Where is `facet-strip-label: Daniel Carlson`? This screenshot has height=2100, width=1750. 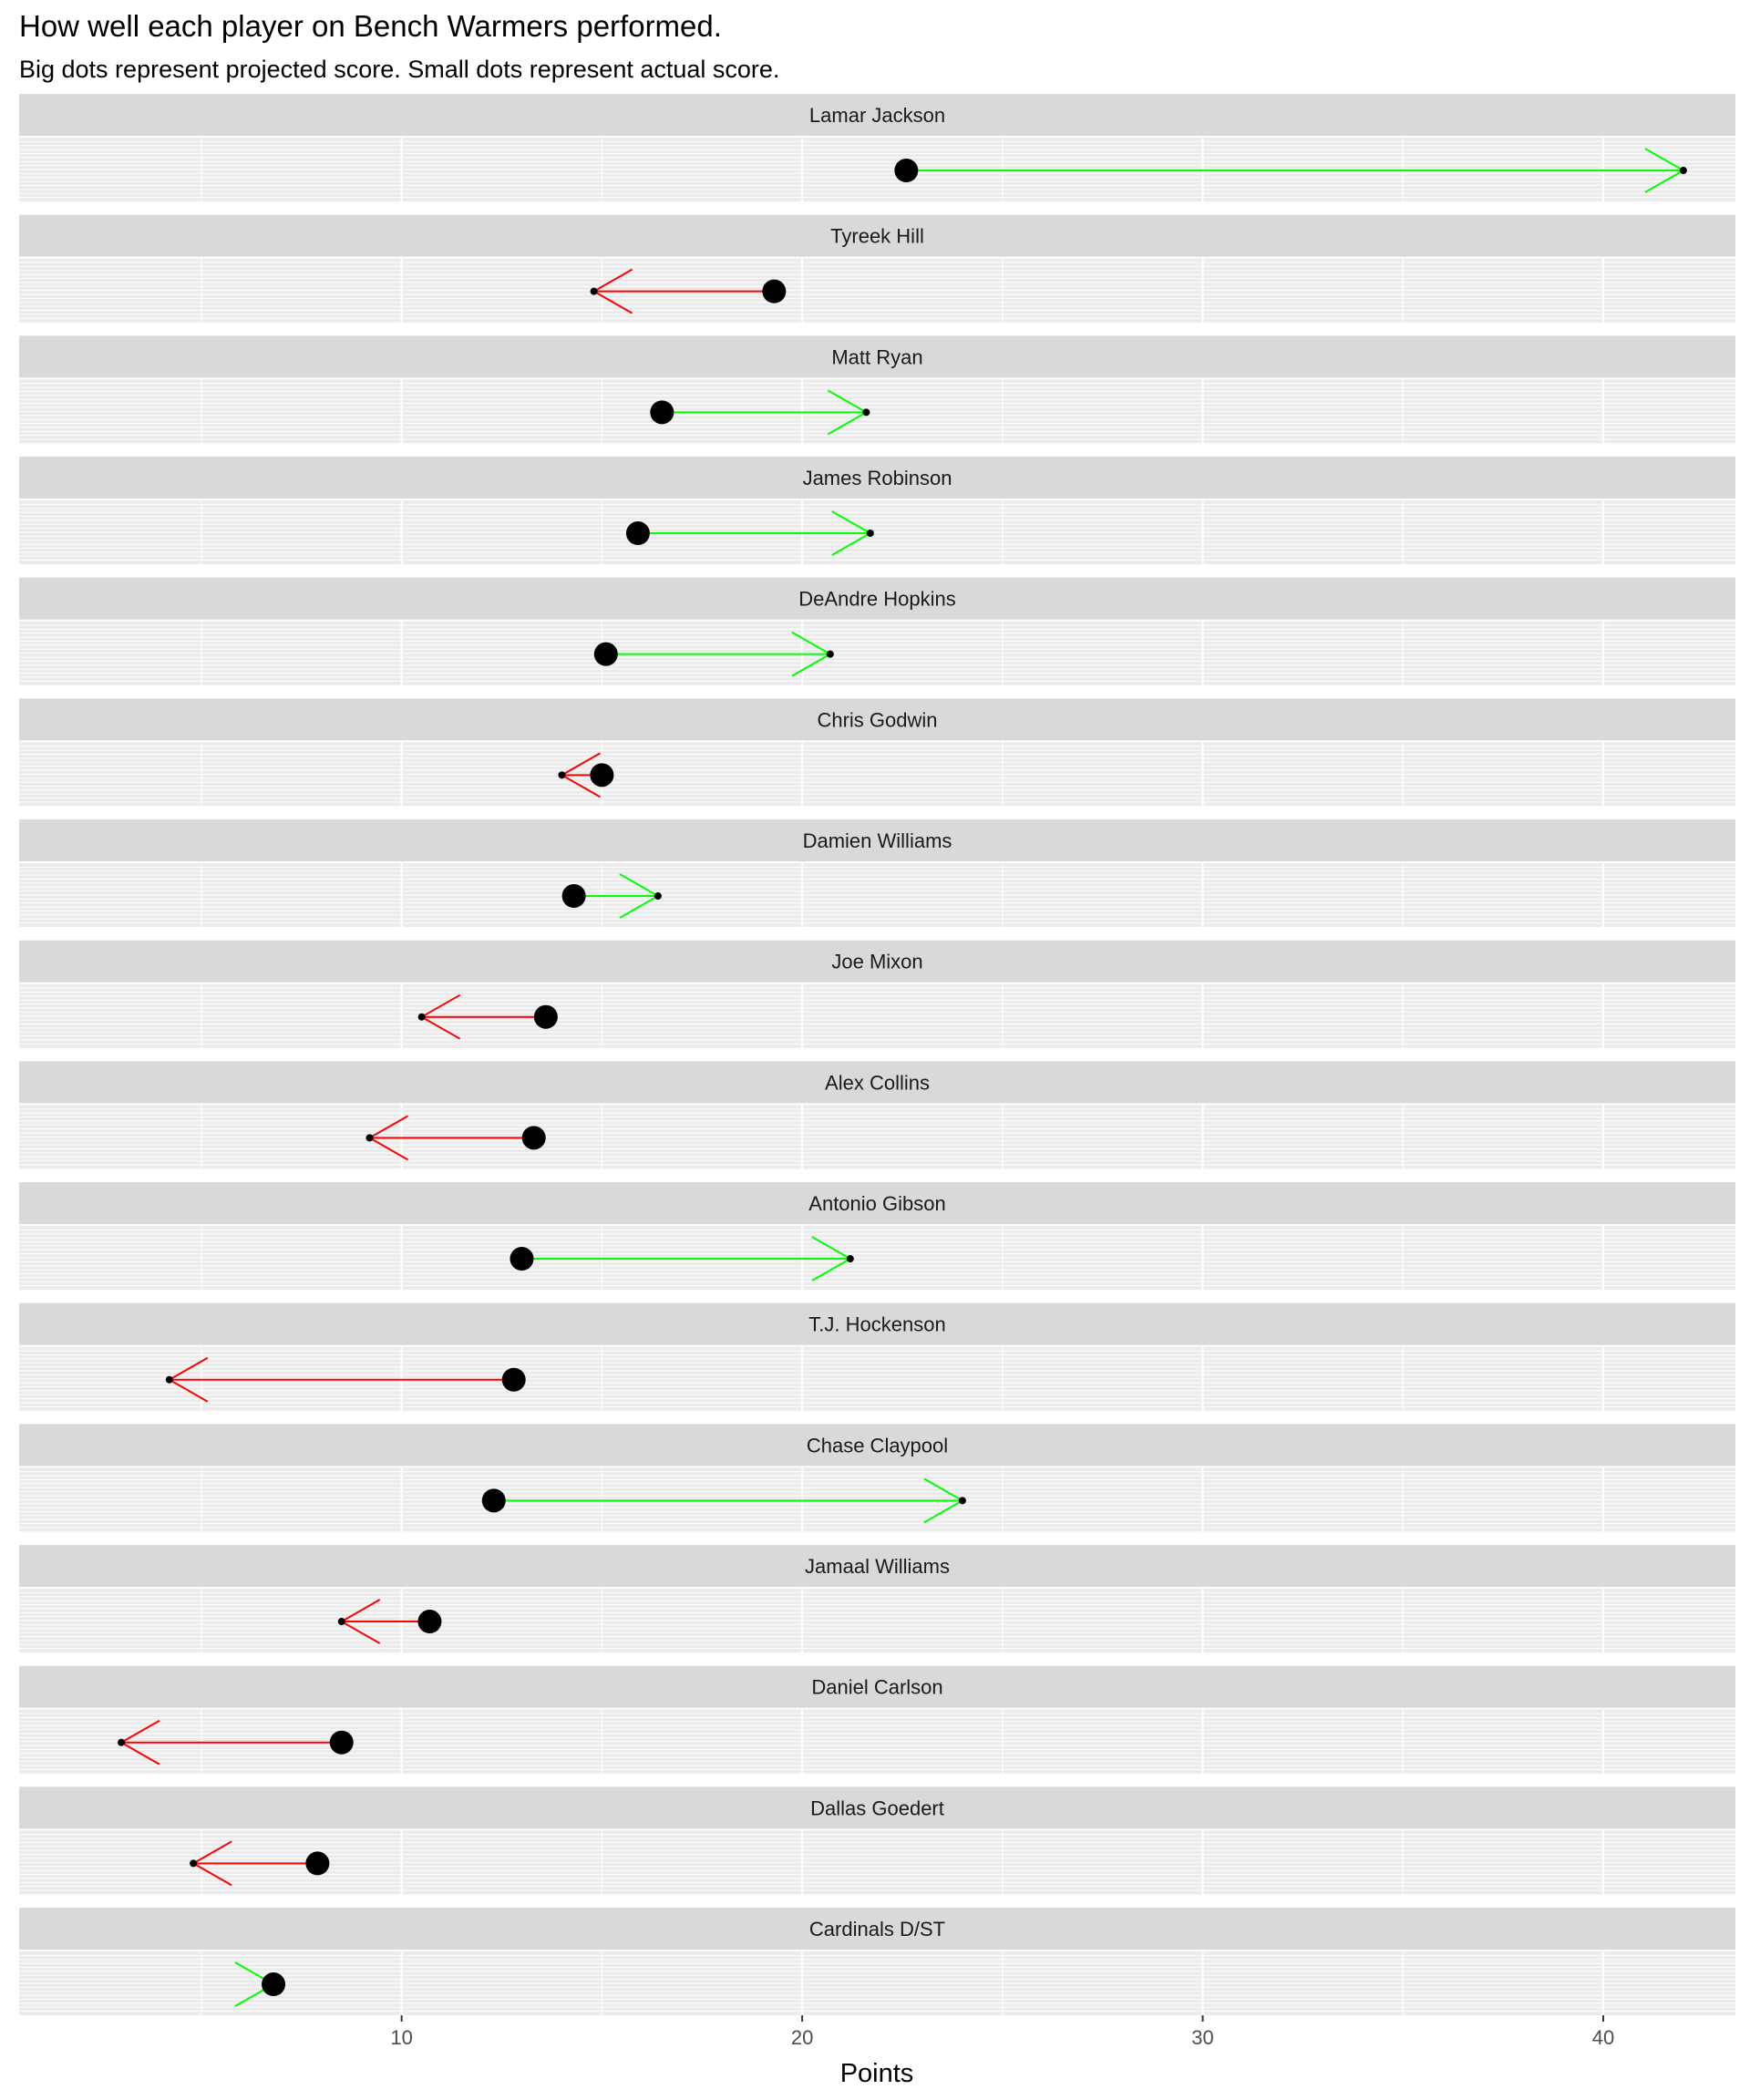 facet-strip-label: Daniel Carlson is located at coordinates (877, 1688).